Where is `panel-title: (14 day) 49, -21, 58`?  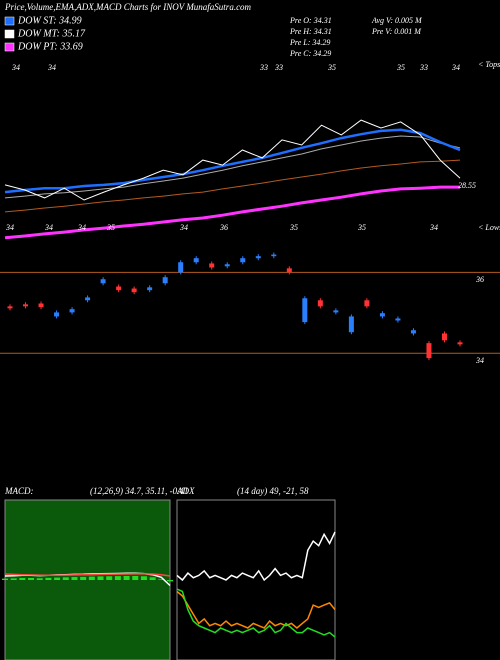
panel-title: (14 day) 49, -21, 58 is located at coordinates (273, 491).